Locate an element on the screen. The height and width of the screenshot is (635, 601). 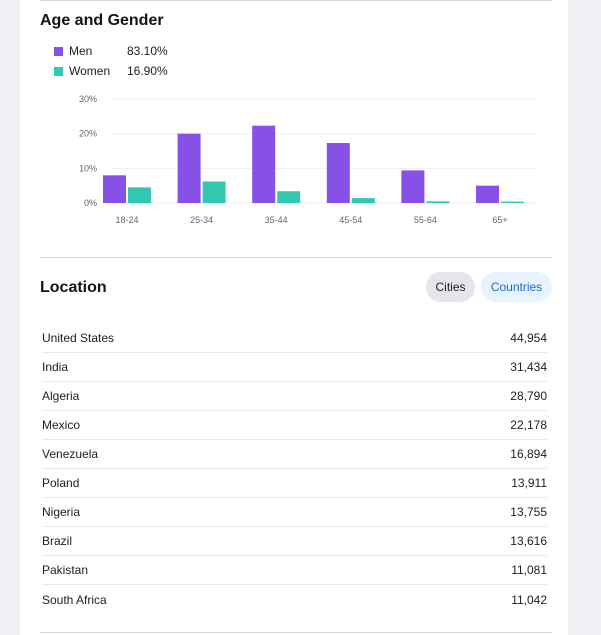
location-row: Brazil 13,616 is located at coordinates (294, 541).